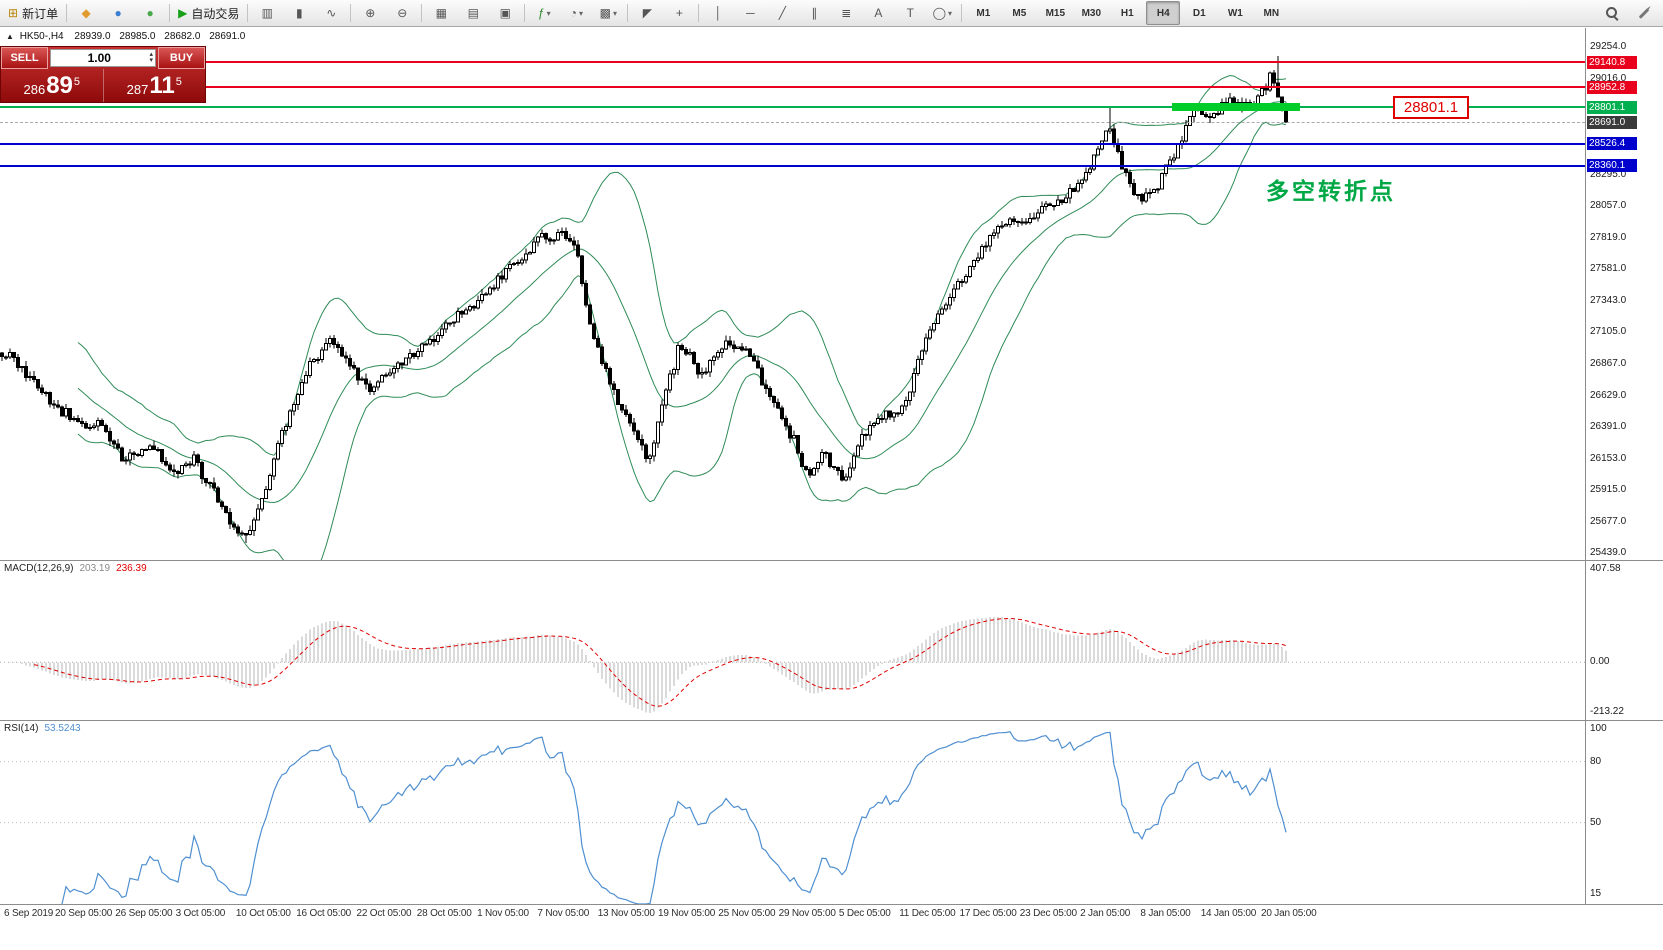 Image resolution: width=1663 pixels, height=950 pixels. What do you see at coordinates (1289, 913) in the screenshot?
I see `time-axis-label: 20 Jan 05:00` at bounding box center [1289, 913].